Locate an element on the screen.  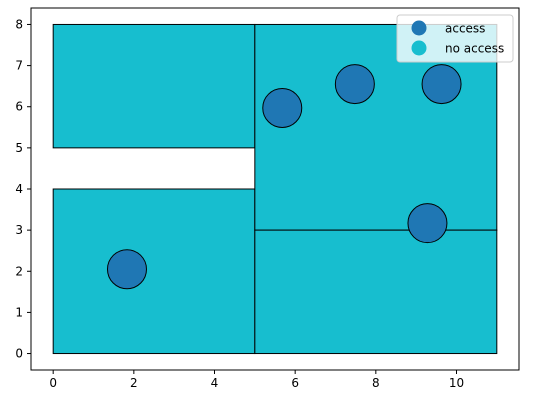
y-tick-label: 4 is located at coordinates (19, 189).